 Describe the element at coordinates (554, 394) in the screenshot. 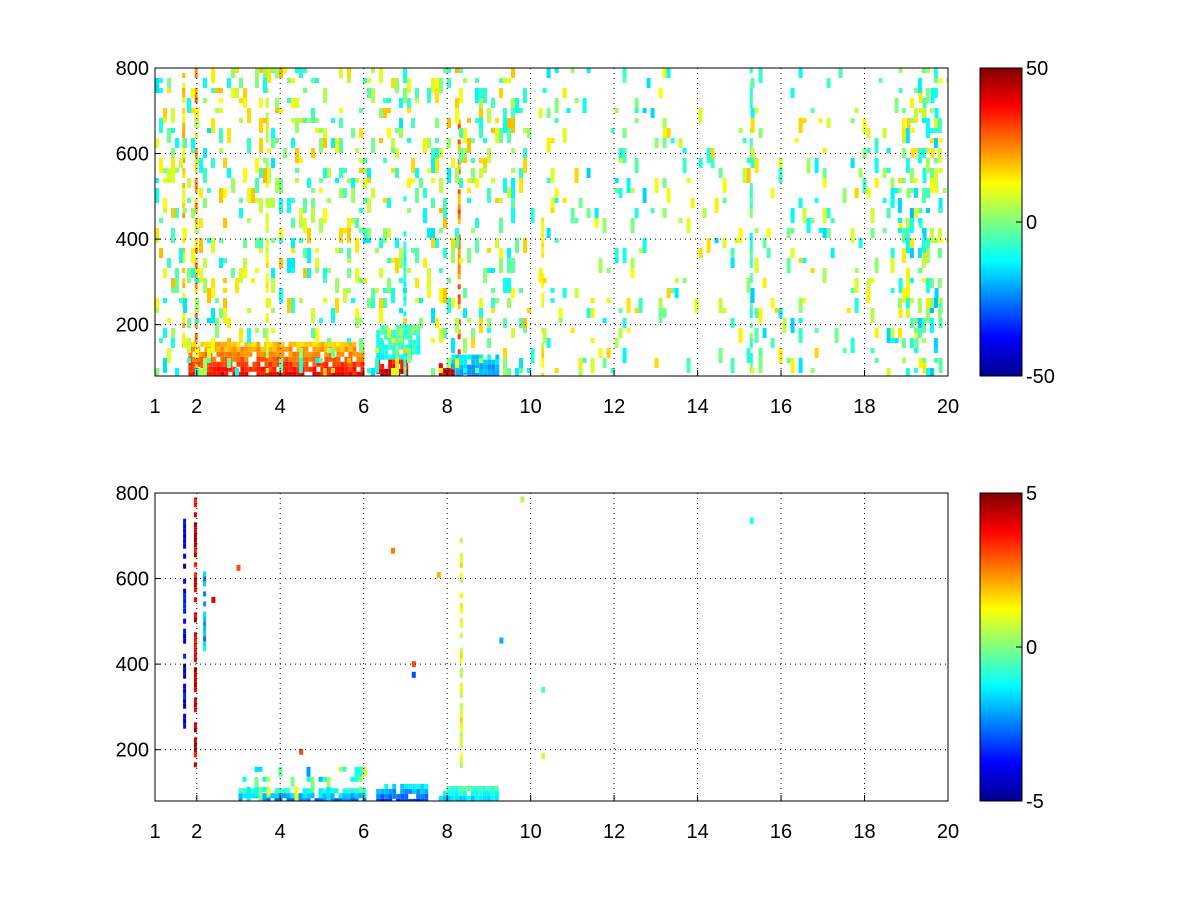

I see `top-heatmap-x-ticks: 1 2 4 6 8 10 12 14 16 18 20` at that location.